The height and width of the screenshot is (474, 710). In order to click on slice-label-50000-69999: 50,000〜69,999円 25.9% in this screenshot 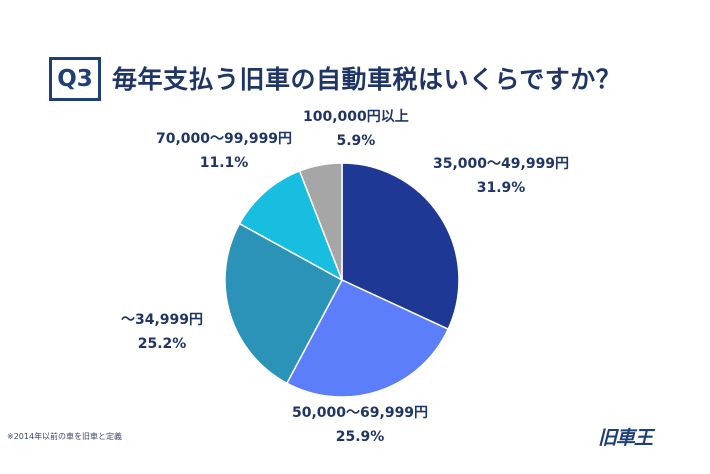, I will do `click(360, 425)`.